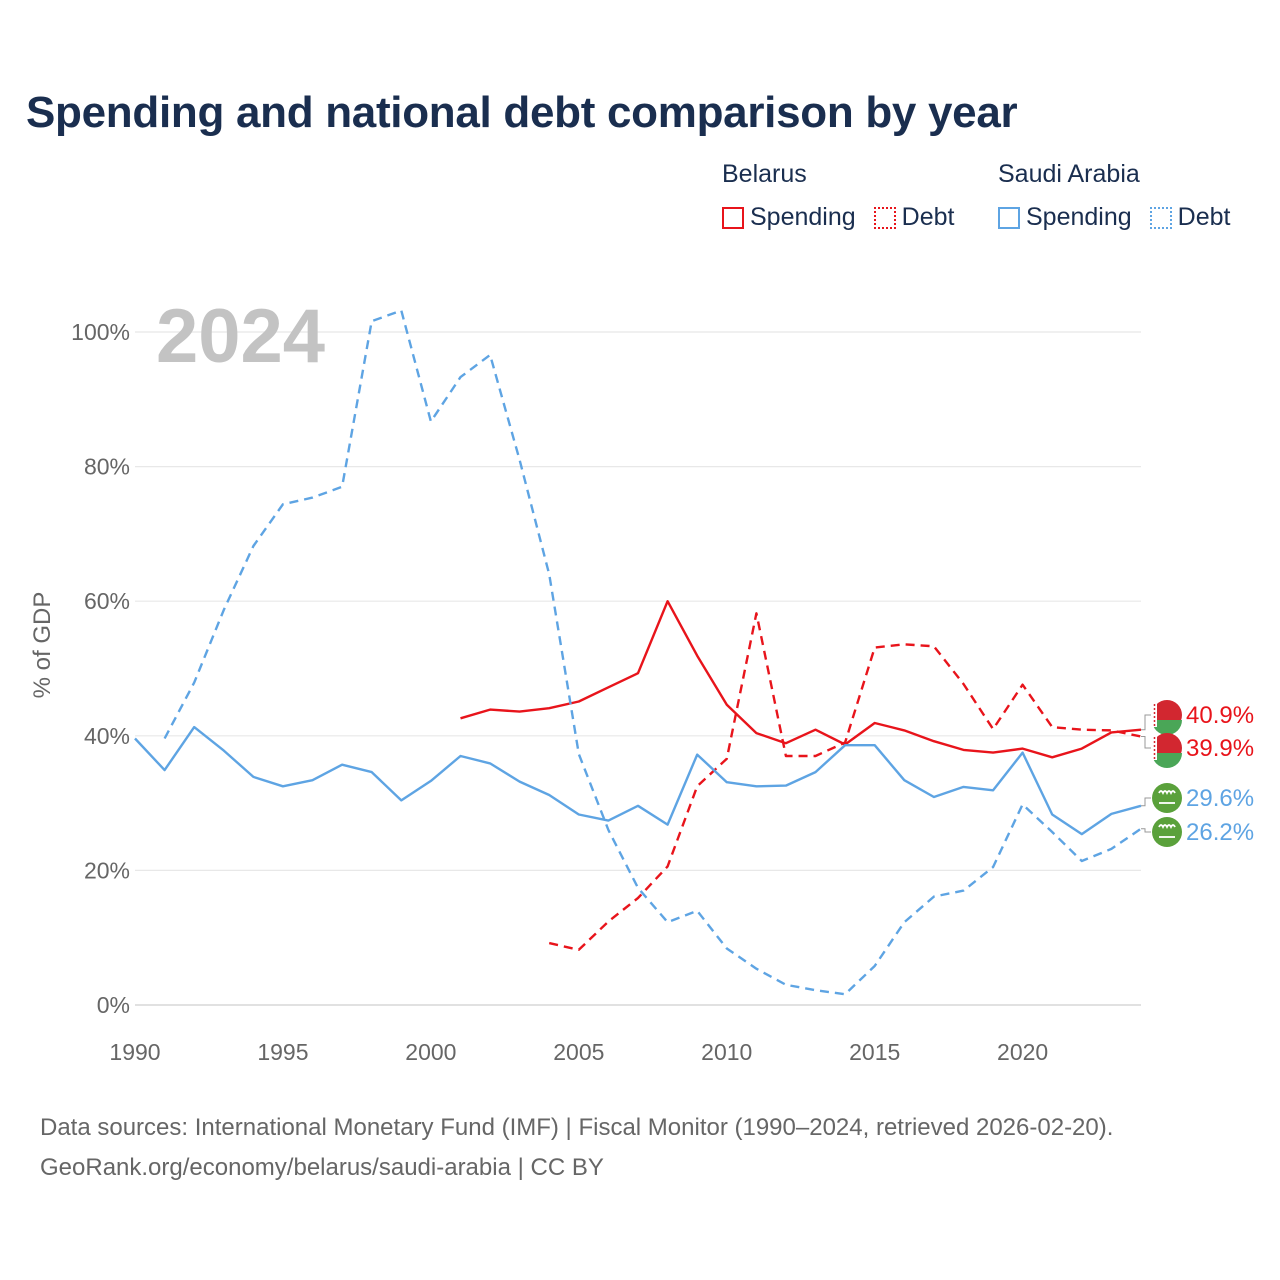  I want to click on legend-label-belarus-debt: Debt, so click(928, 217).